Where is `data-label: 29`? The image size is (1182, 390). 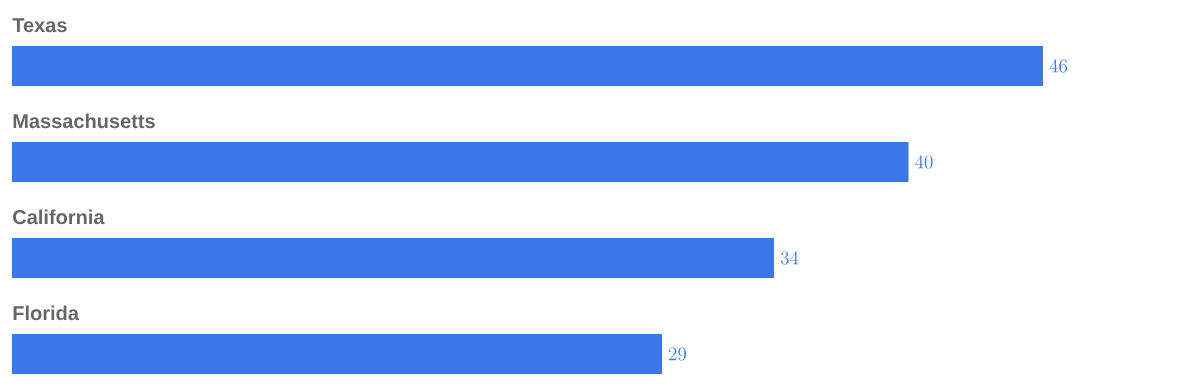 data-label: 29 is located at coordinates (677, 354).